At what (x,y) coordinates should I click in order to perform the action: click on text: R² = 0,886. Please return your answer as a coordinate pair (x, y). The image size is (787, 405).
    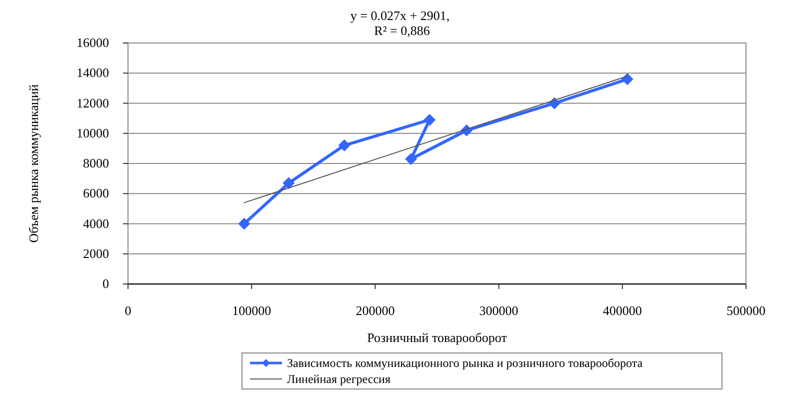
    Looking at the image, I should click on (402, 30).